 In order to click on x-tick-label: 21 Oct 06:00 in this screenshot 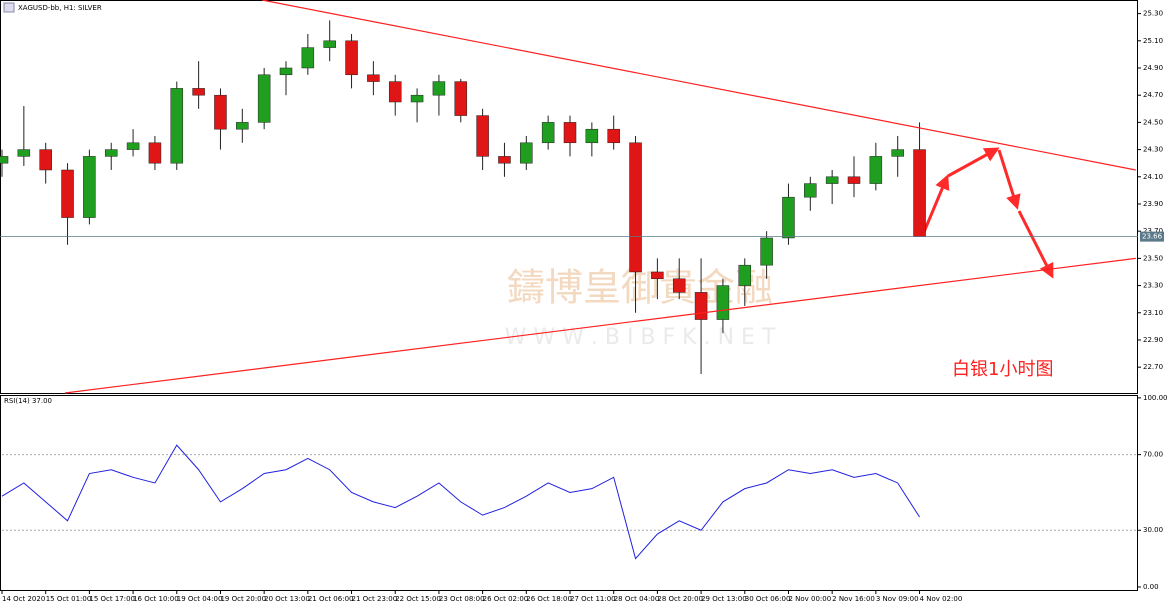, I will do `click(331, 599)`.